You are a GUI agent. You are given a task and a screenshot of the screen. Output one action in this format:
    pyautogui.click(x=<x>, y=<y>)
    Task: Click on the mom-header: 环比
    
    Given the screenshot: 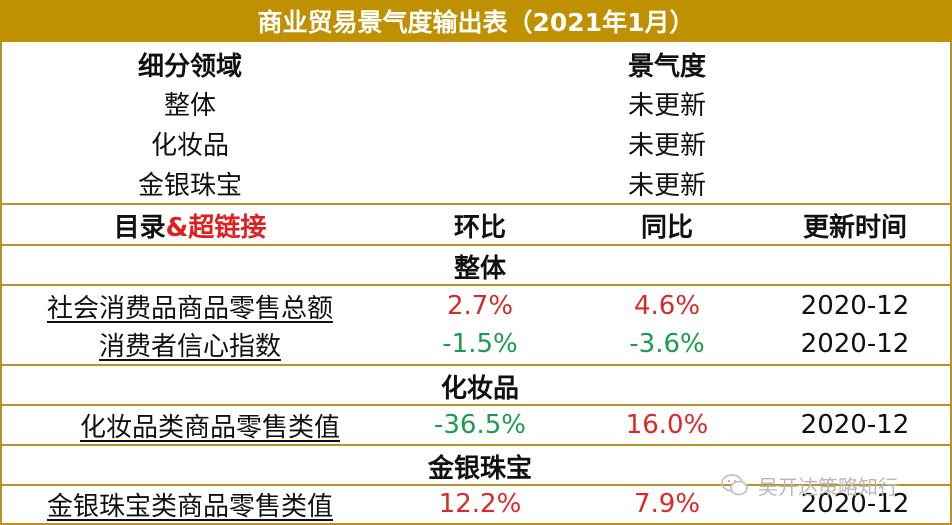 What is the action you would take?
    pyautogui.click(x=479, y=227)
    